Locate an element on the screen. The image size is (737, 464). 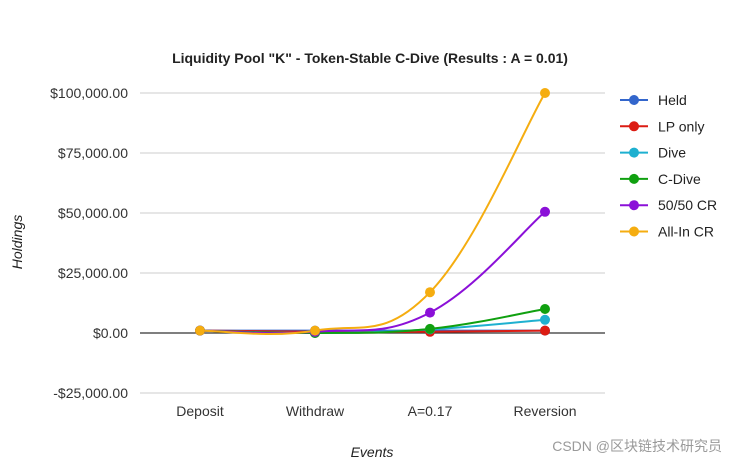
legend-marker-c-dive is located at coordinates (634, 178).